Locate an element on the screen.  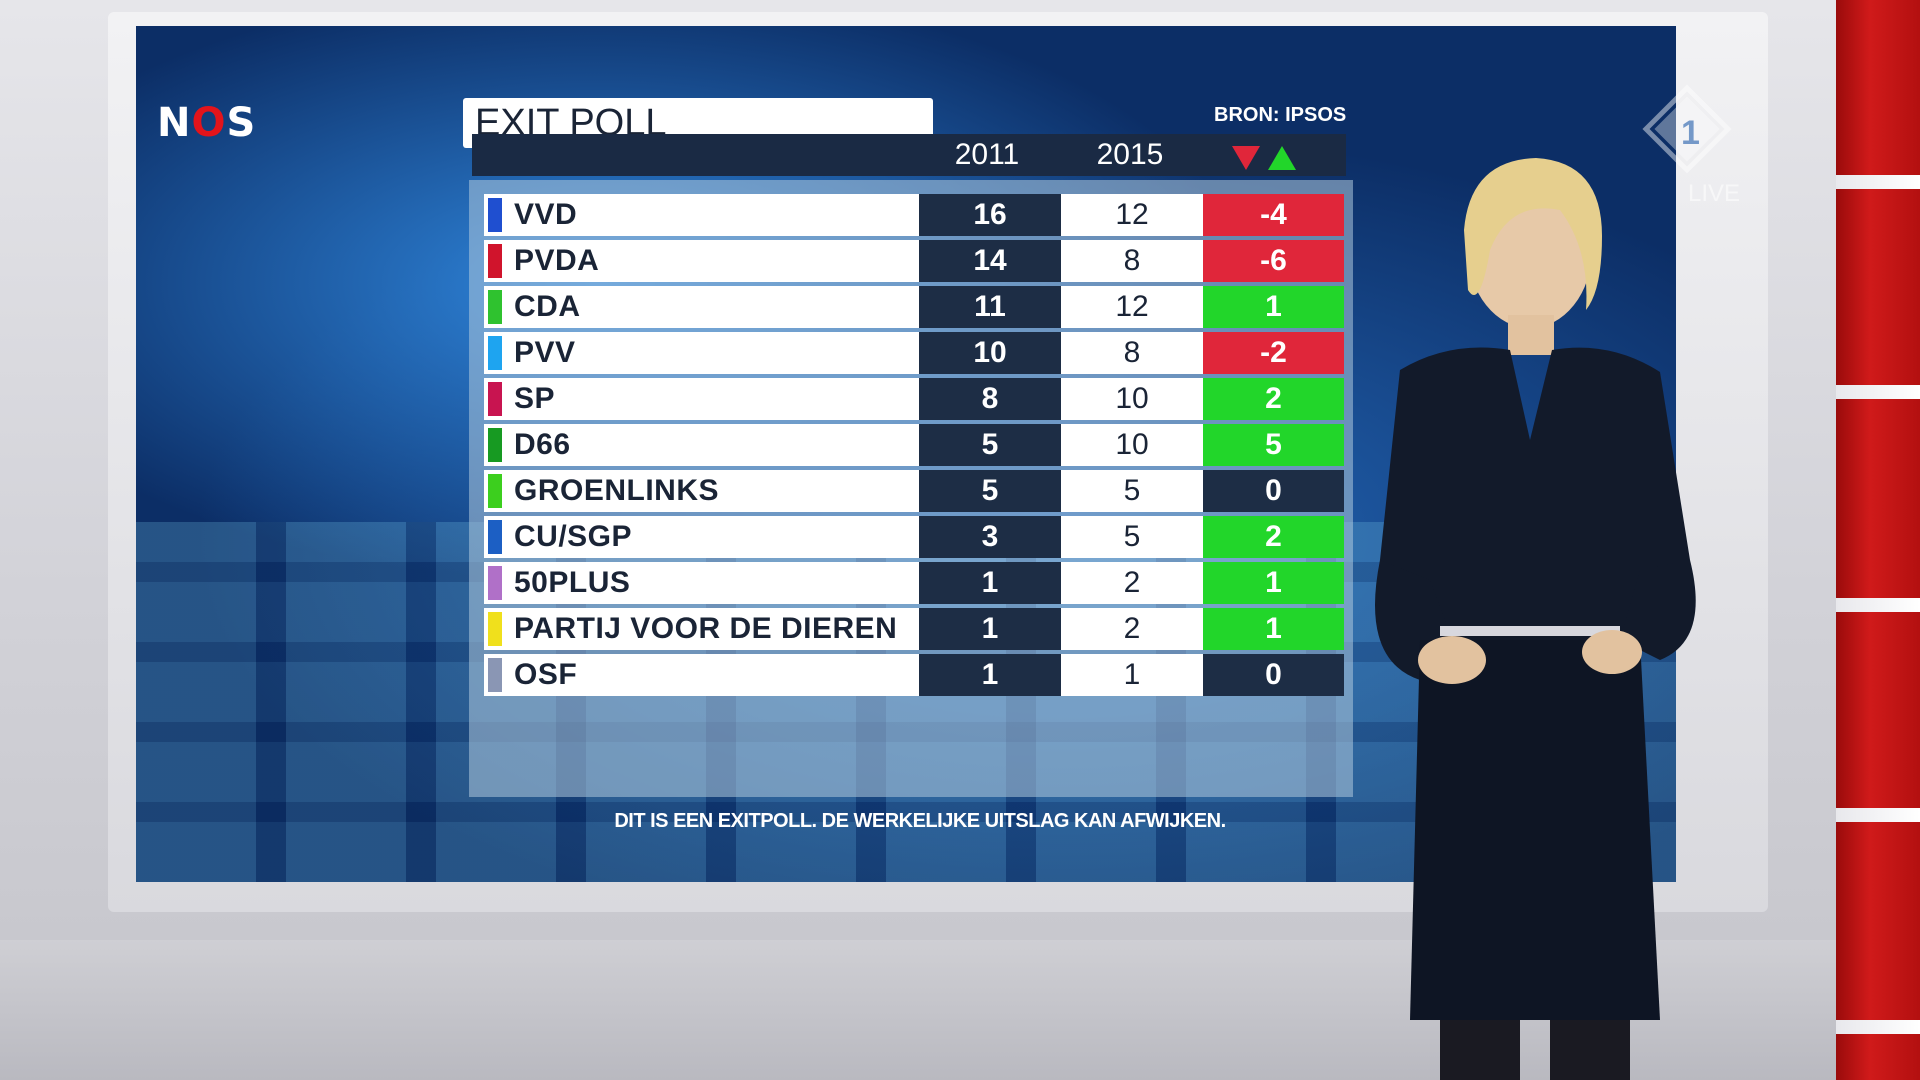
party-cell: OSF is located at coordinates (701, 675).